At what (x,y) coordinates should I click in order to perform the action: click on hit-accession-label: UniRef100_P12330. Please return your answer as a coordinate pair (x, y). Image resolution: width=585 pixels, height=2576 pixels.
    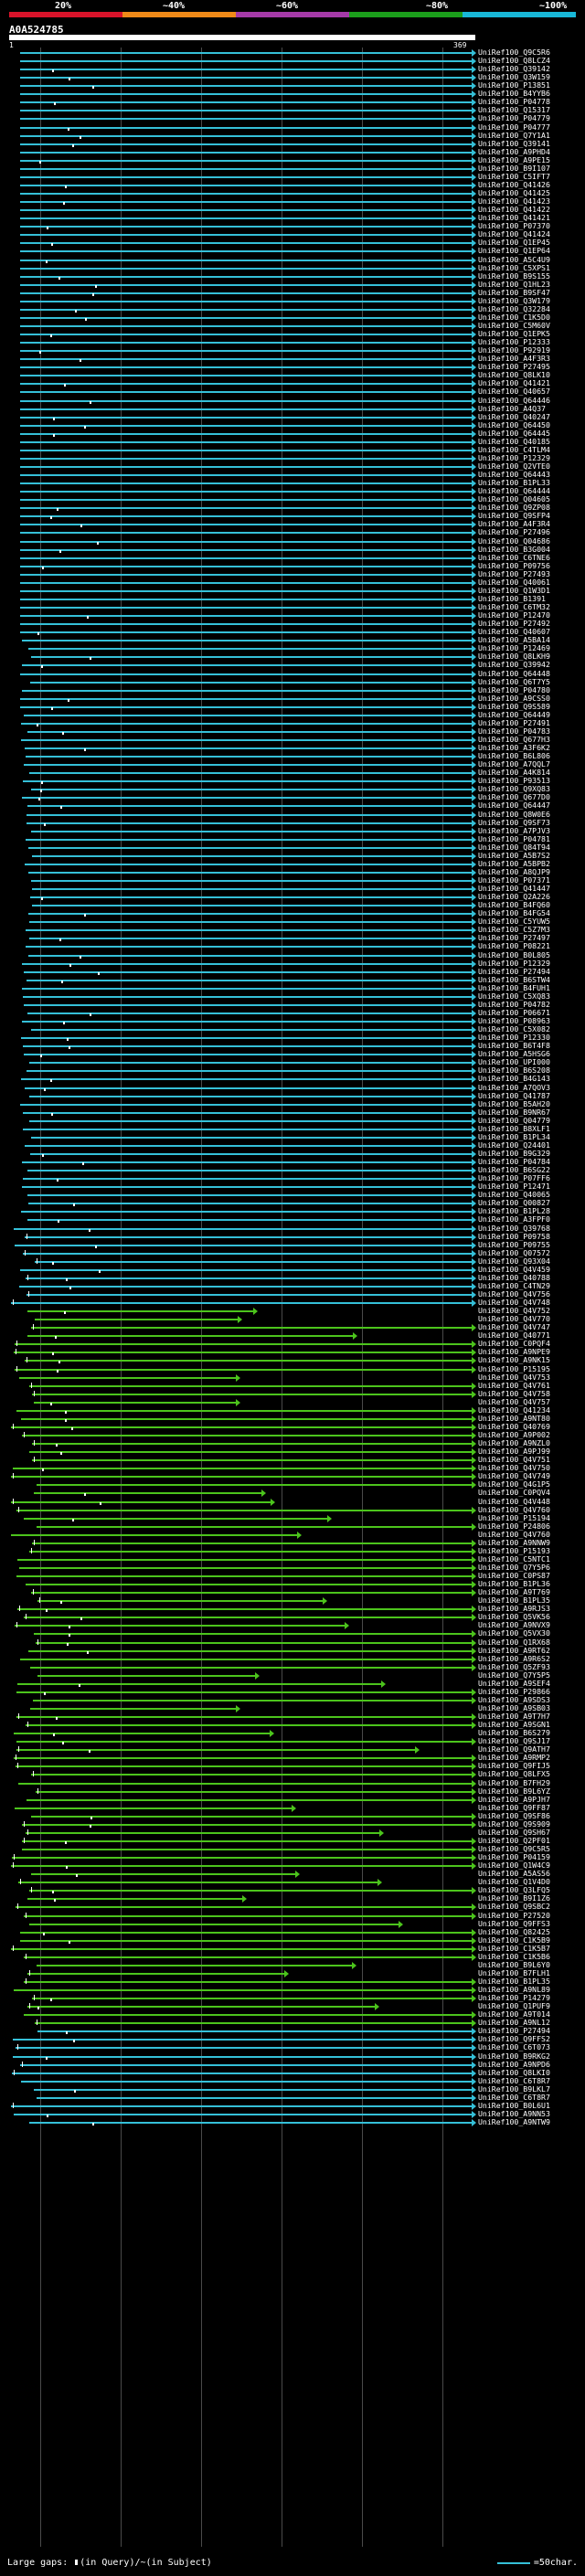
    Looking at the image, I should click on (514, 1038).